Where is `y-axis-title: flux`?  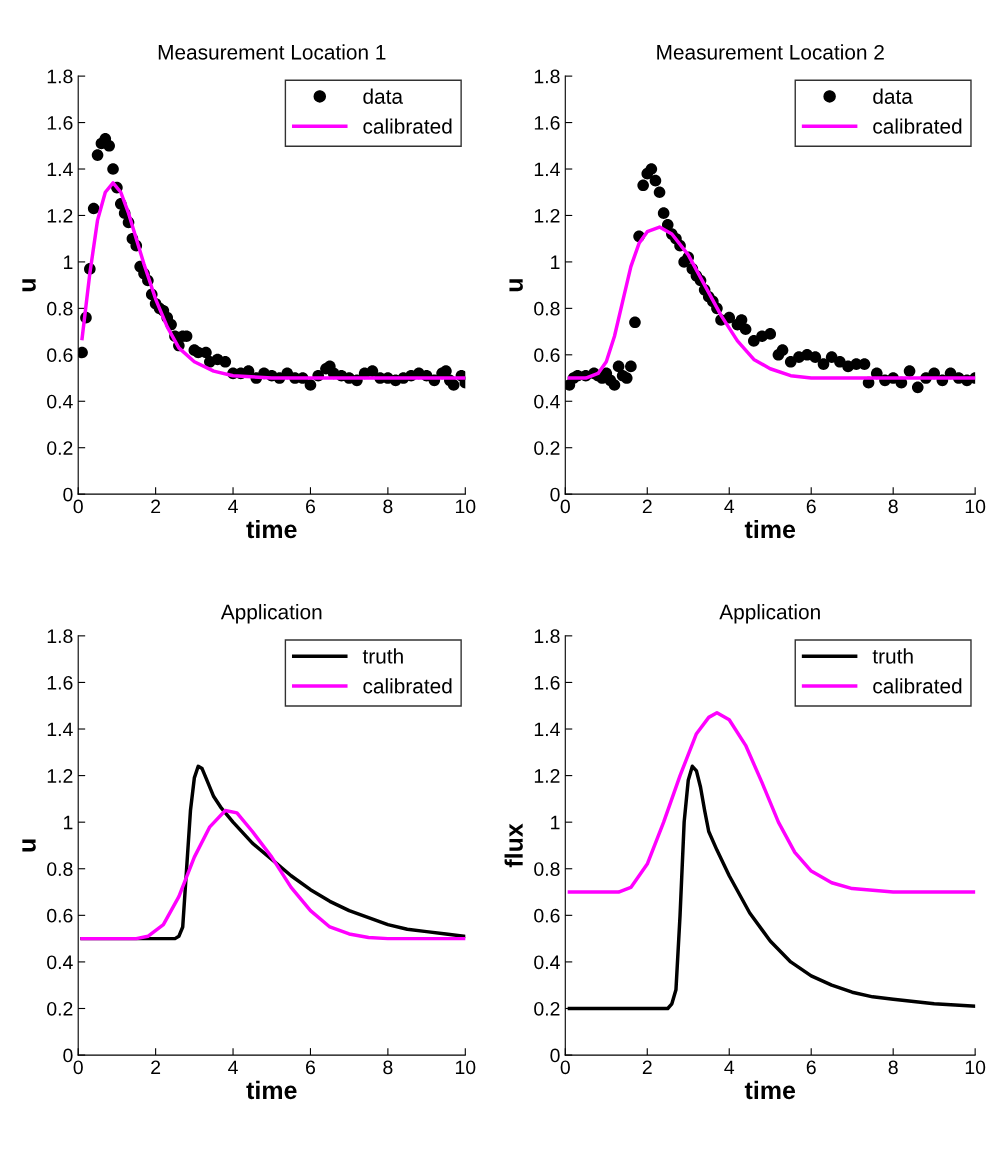
y-axis-title: flux is located at coordinates (513, 845).